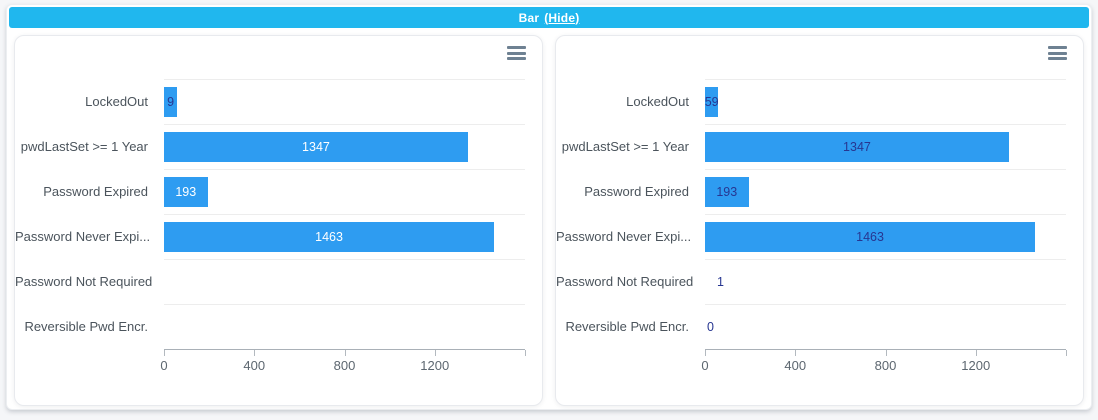 This screenshot has height=420, width=1098. I want to click on section-title: Bar, so click(529, 17).